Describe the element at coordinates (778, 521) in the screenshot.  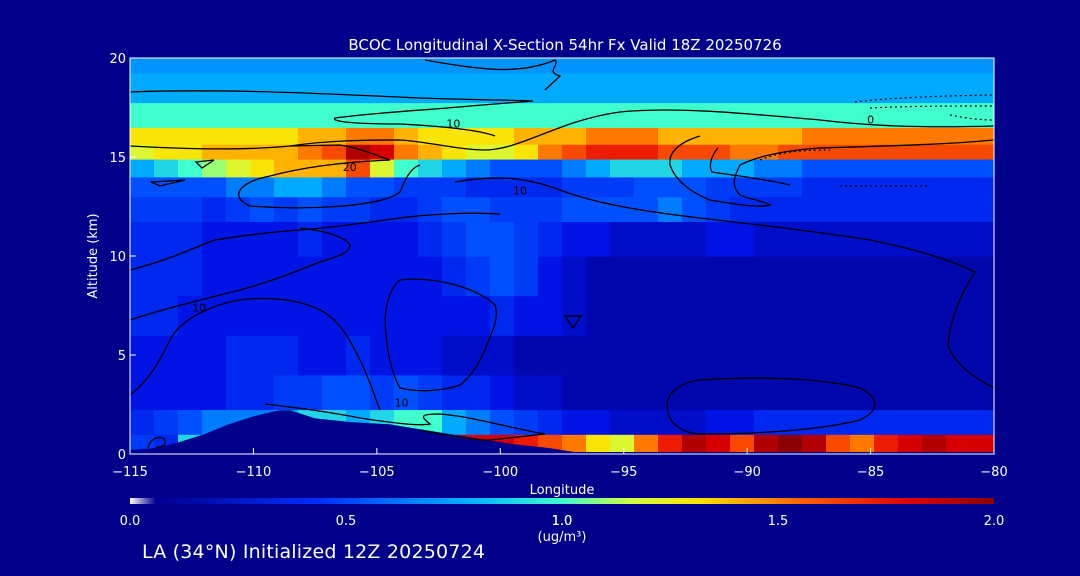
I see `colorbar-tick-label: 1.5` at that location.